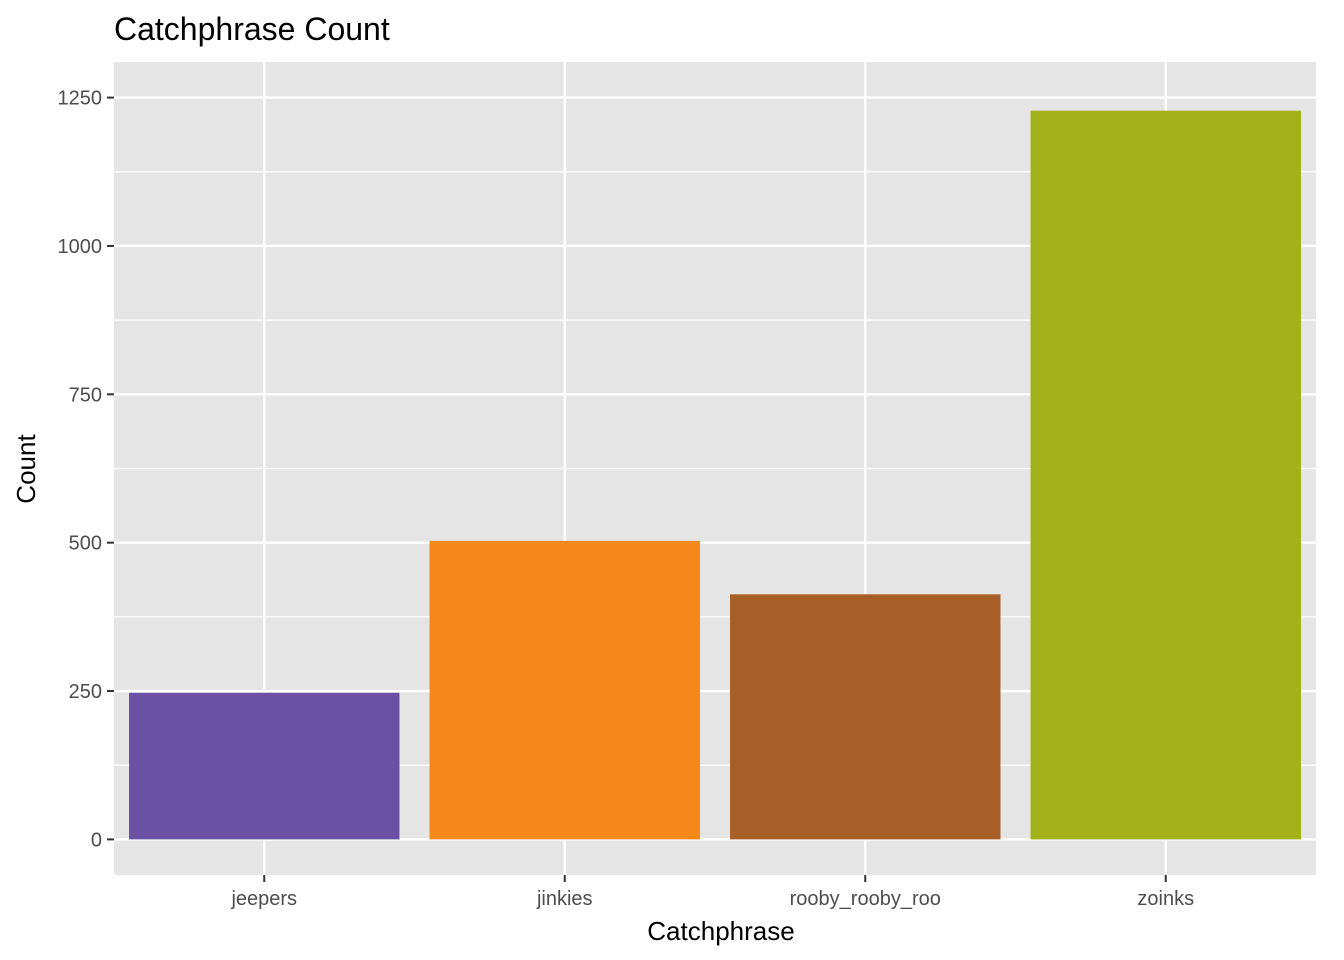 The image size is (1344, 960). What do you see at coordinates (86, 469) in the screenshot?
I see `y-axis: 0 250 500 750 1000 1250` at bounding box center [86, 469].